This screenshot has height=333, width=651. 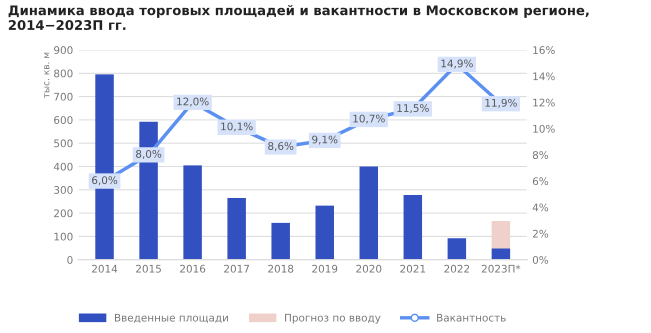 I want to click on y2-tick-label: 4%, so click(x=540, y=208).